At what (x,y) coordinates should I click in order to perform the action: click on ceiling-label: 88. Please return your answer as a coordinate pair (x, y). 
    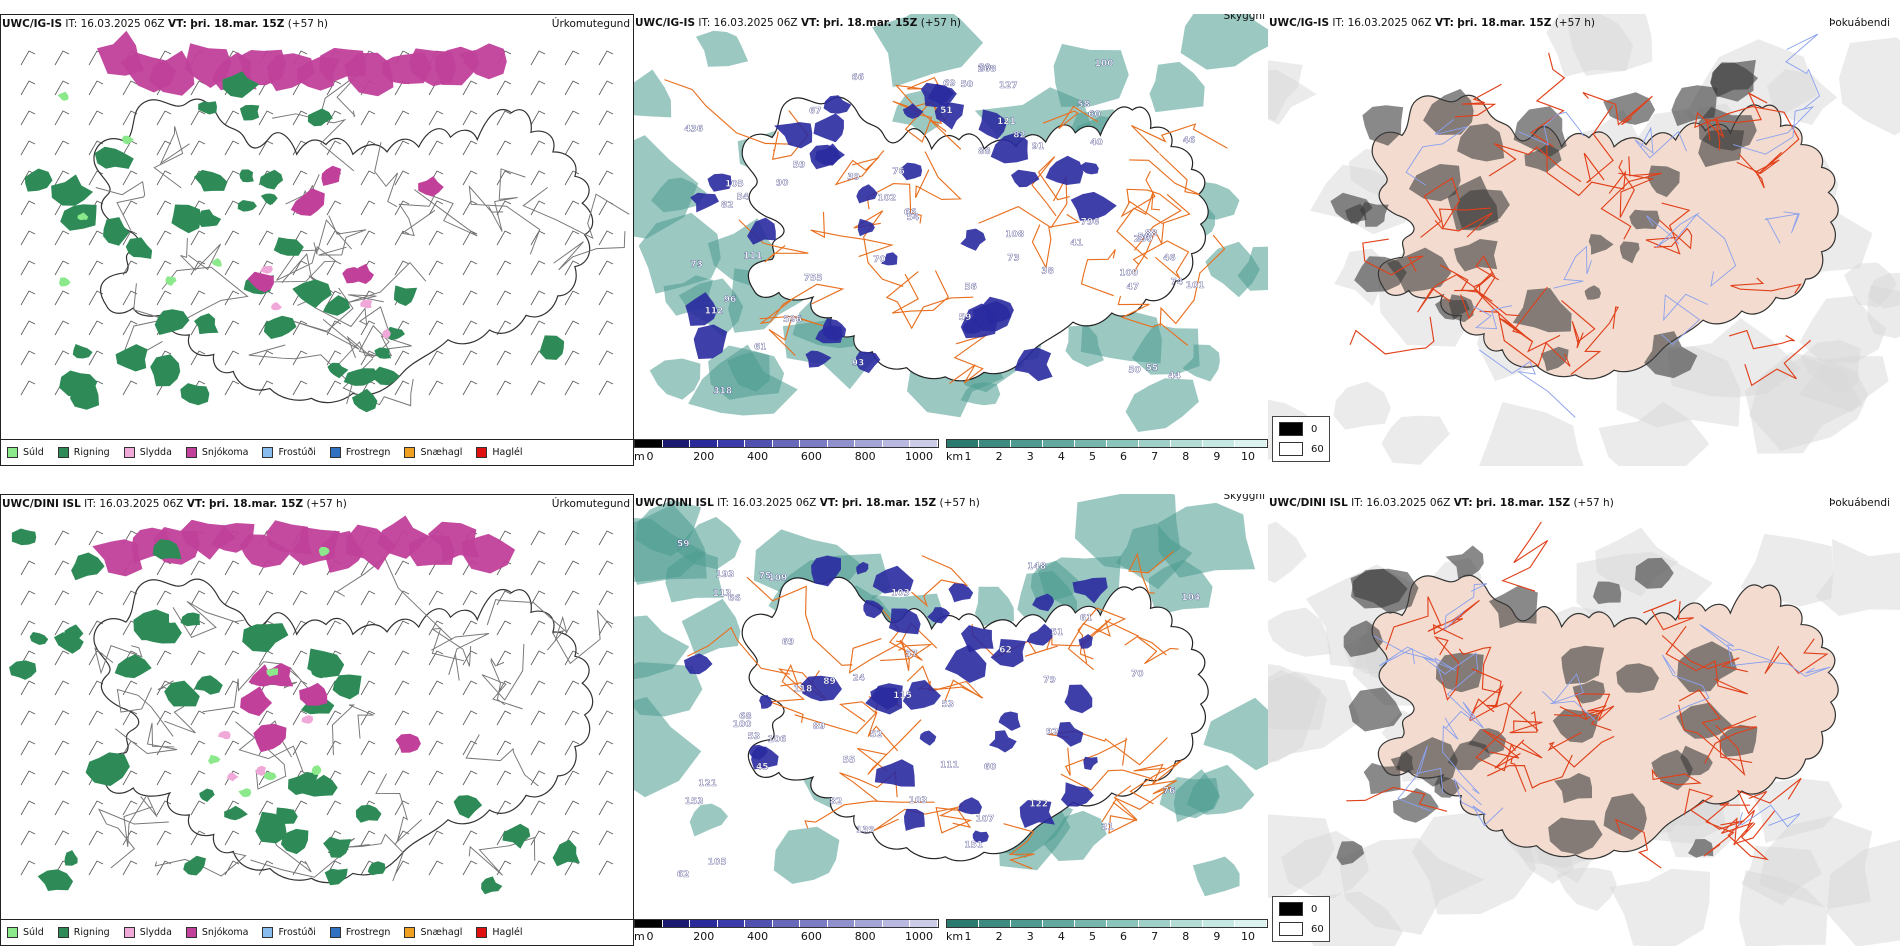
    Looking at the image, I should click on (984, 152).